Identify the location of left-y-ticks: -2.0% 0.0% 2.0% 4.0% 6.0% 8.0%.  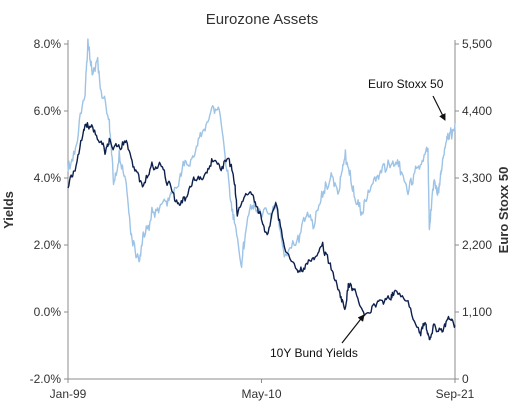
(49, 211).